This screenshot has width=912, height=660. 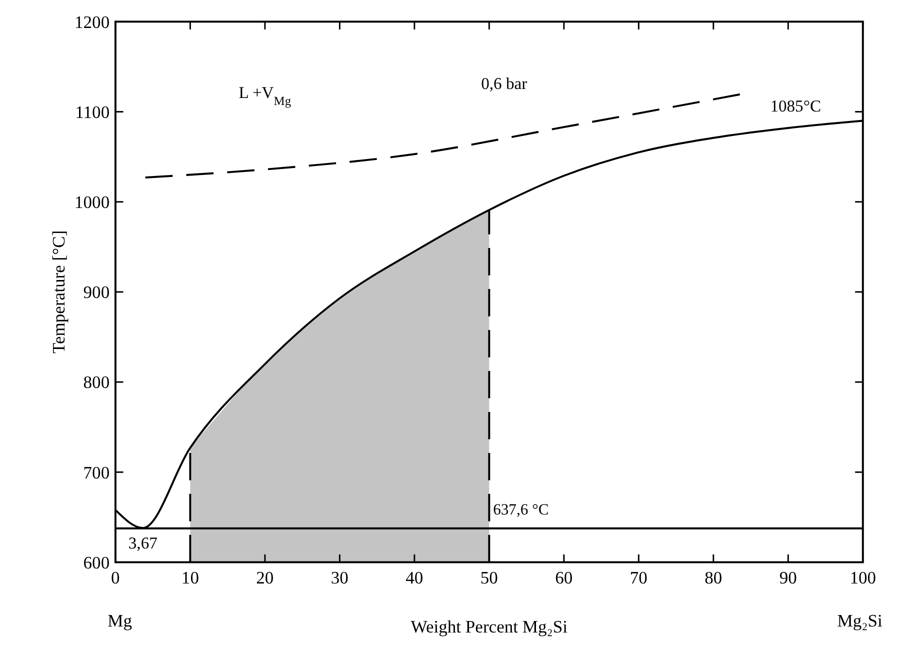 I want to click on x-tick-label: 50, so click(x=489, y=578).